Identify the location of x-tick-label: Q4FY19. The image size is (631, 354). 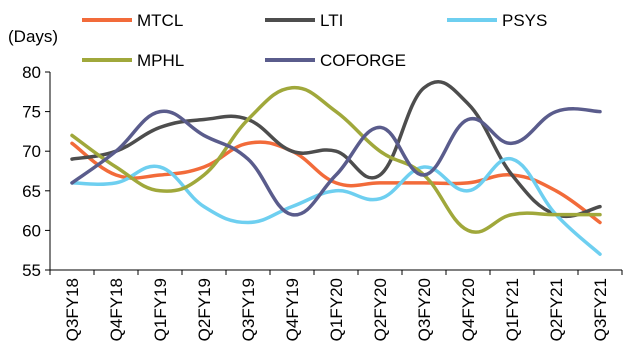
(292, 309).